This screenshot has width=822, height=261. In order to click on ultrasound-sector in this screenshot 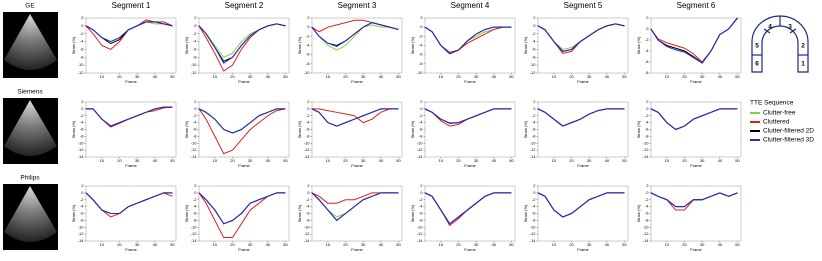, I will do `click(30, 128)`.